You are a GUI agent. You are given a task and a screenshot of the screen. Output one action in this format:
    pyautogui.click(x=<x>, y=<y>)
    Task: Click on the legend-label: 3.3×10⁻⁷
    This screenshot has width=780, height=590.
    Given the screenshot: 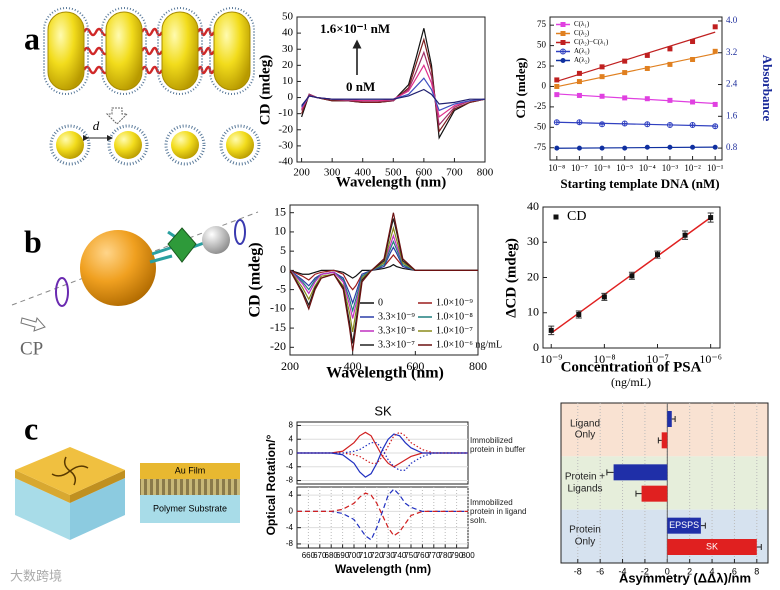 What is the action you would take?
    pyautogui.click(x=396, y=344)
    